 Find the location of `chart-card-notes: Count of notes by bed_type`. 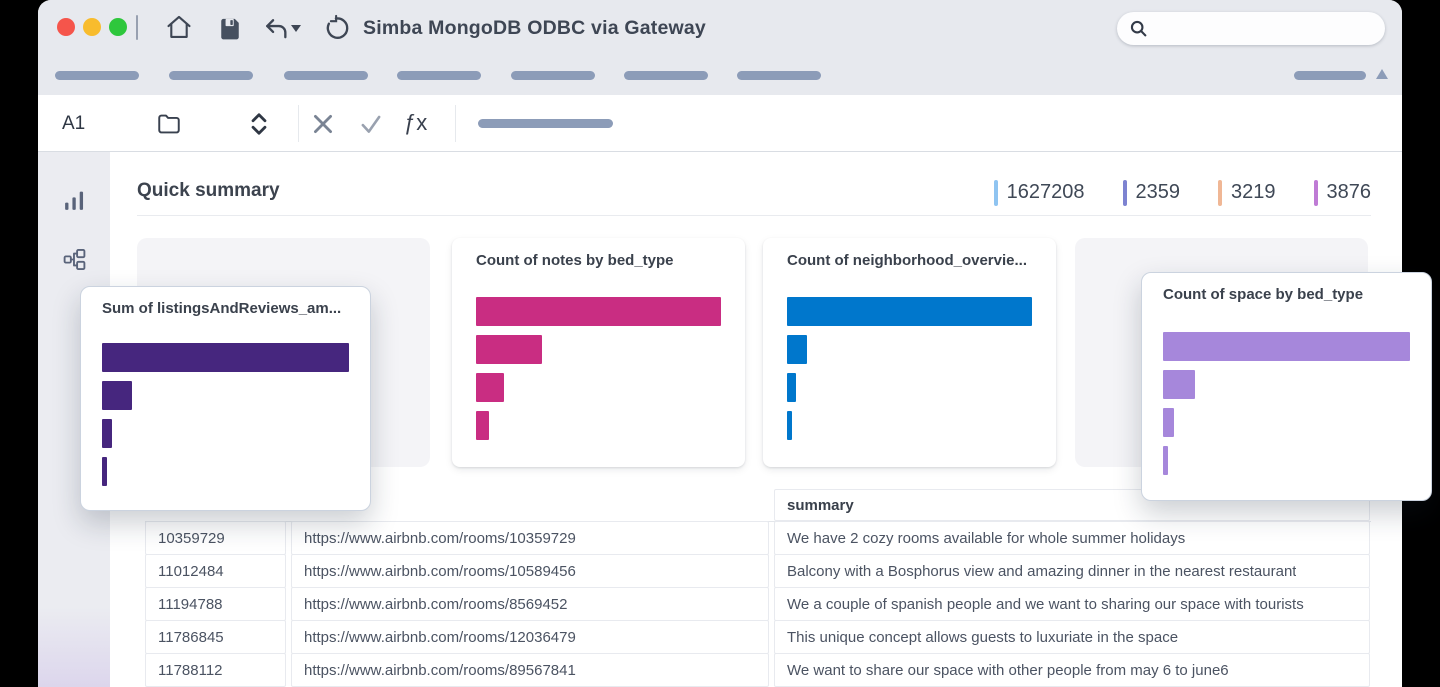

chart-card-notes: Count of notes by bed_type is located at coordinates (598, 352).